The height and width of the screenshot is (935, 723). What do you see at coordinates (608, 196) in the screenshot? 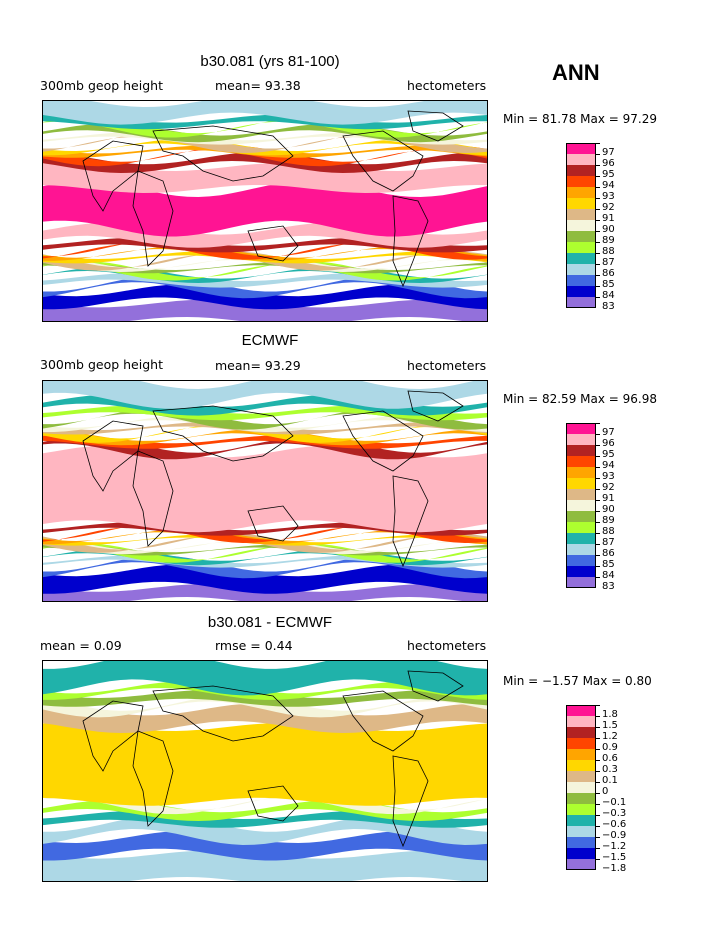
I see `colorbar-label: 93` at bounding box center [608, 196].